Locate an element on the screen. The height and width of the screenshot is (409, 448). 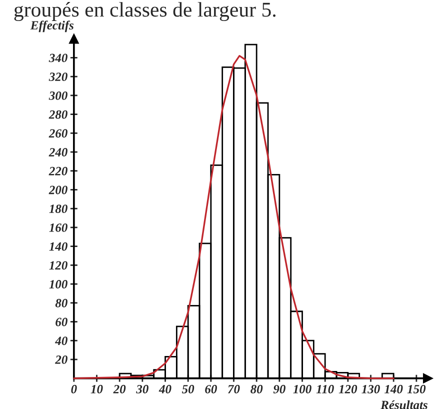
x-tick-label: 150 is located at coordinates (416, 389).